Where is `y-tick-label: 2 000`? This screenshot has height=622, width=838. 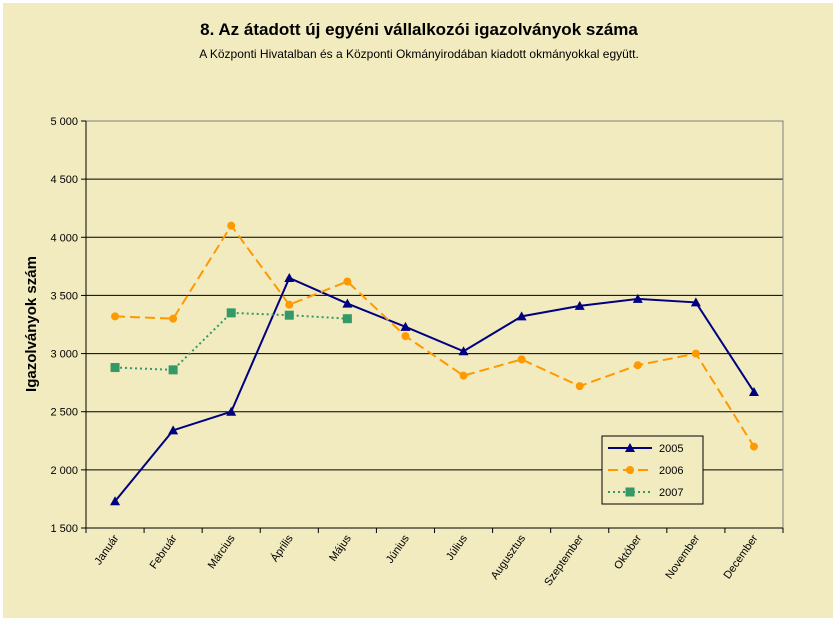
y-tick-label: 2 000 is located at coordinates (64, 471).